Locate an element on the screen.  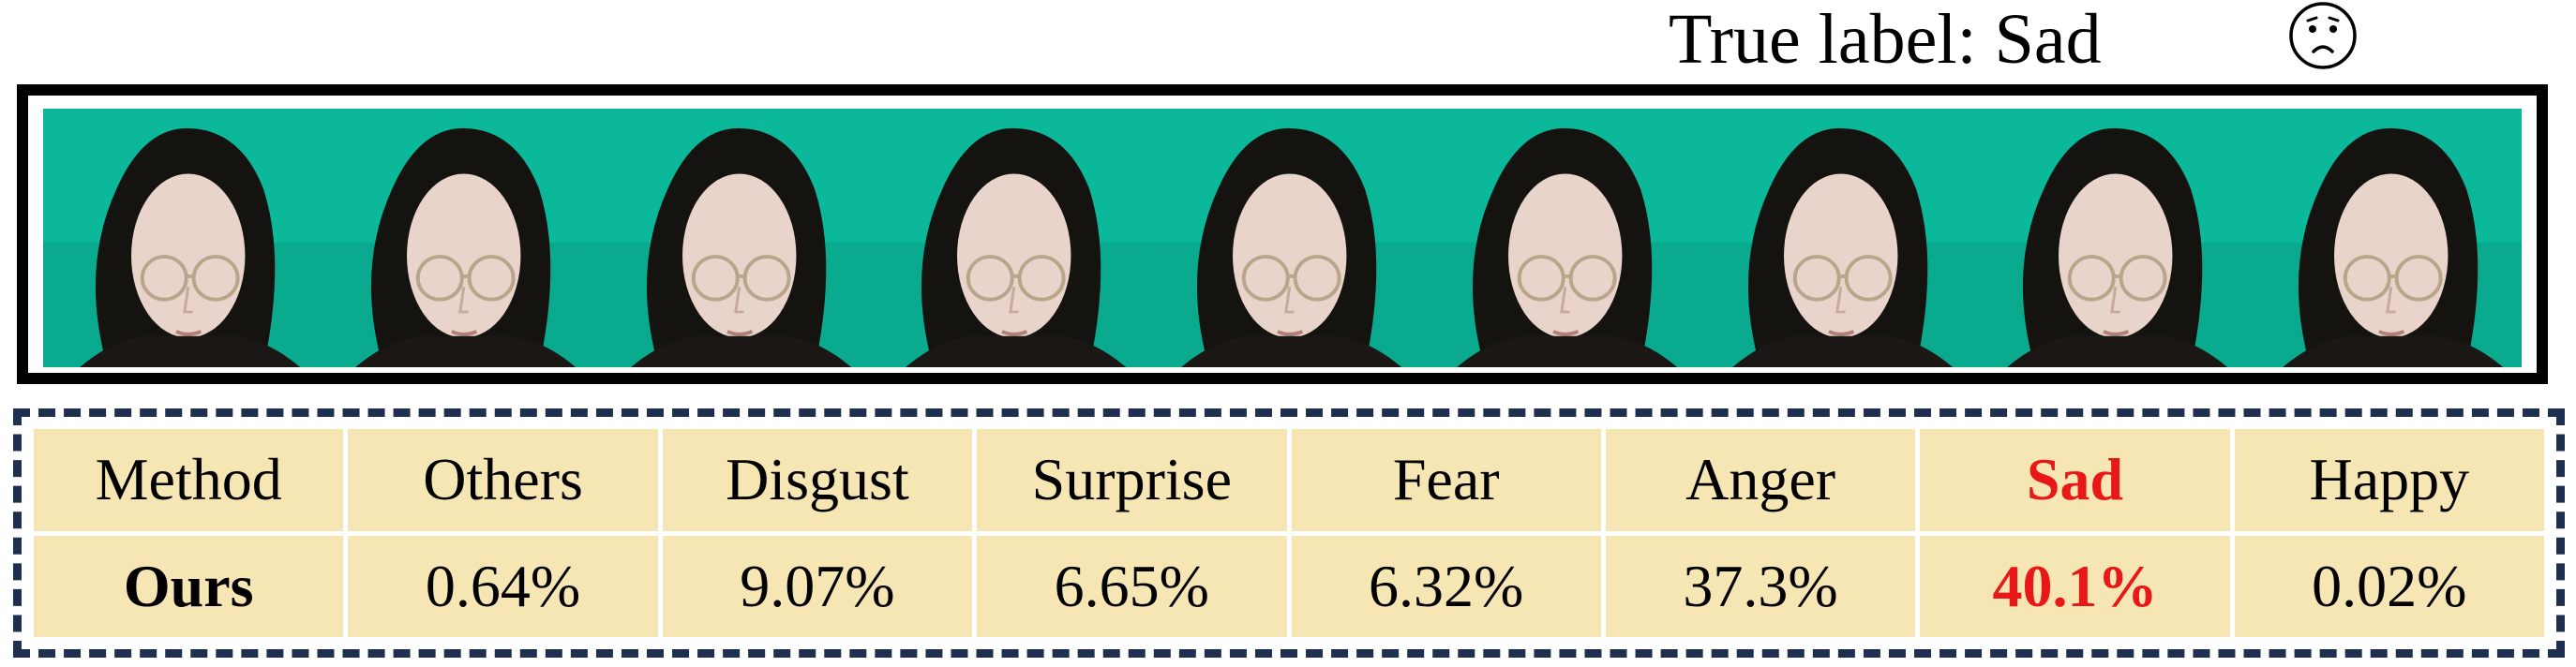
value-cell-surprise: 6.65% is located at coordinates (1132, 586).